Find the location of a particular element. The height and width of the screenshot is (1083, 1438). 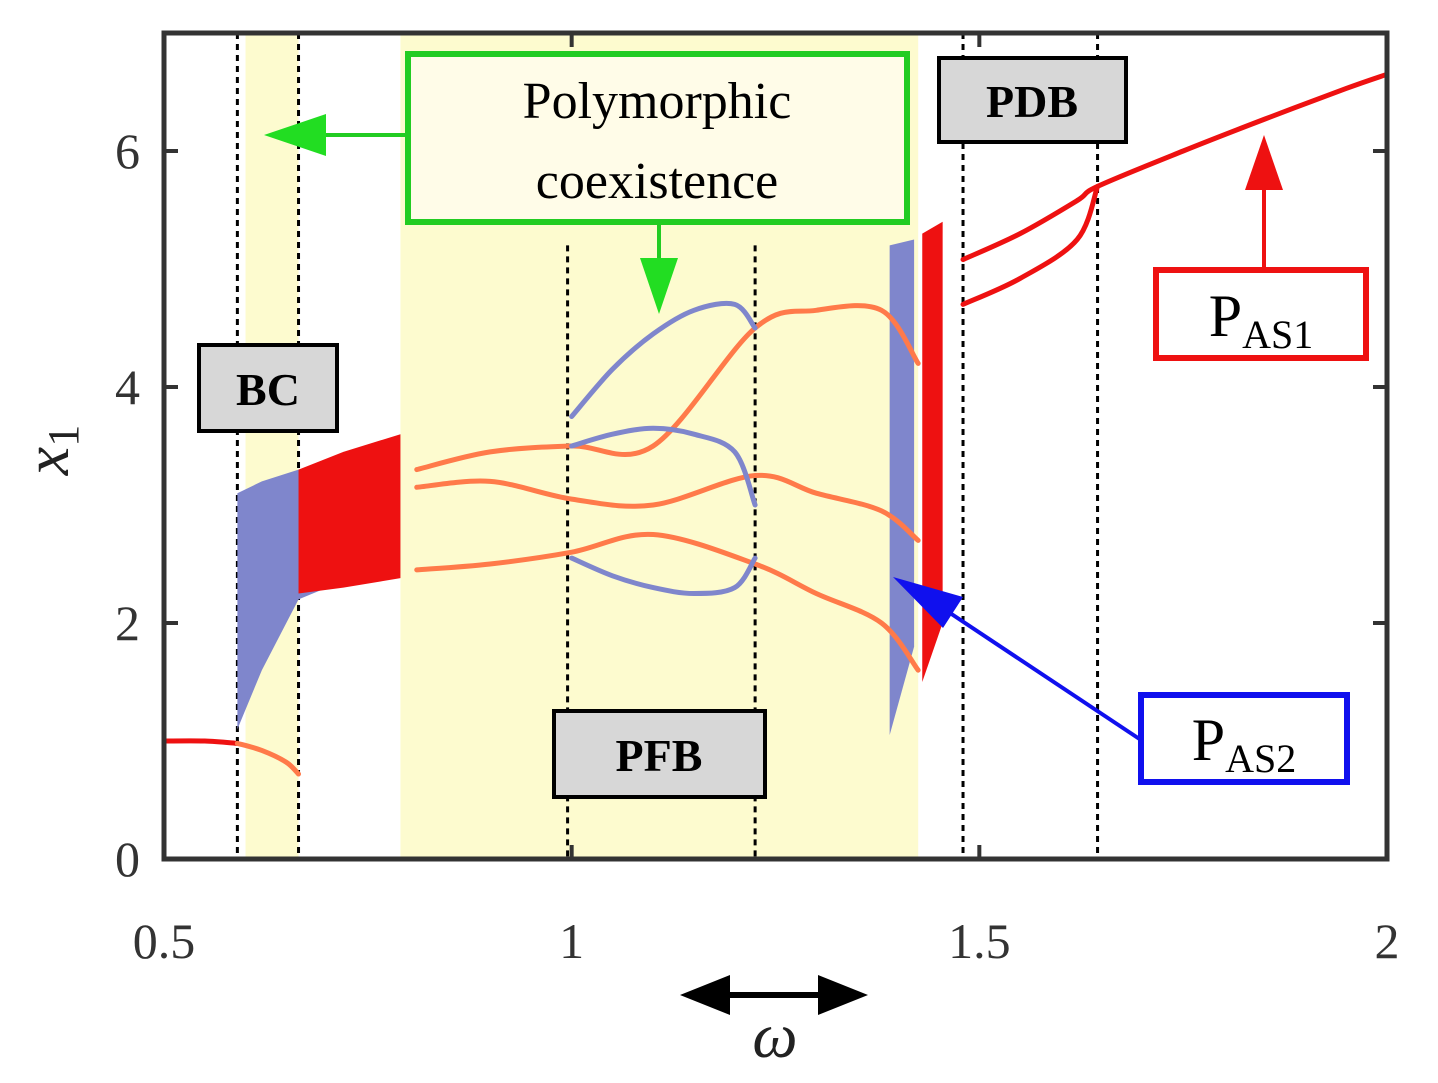

y-tick-label: 4 is located at coordinates (127, 387).